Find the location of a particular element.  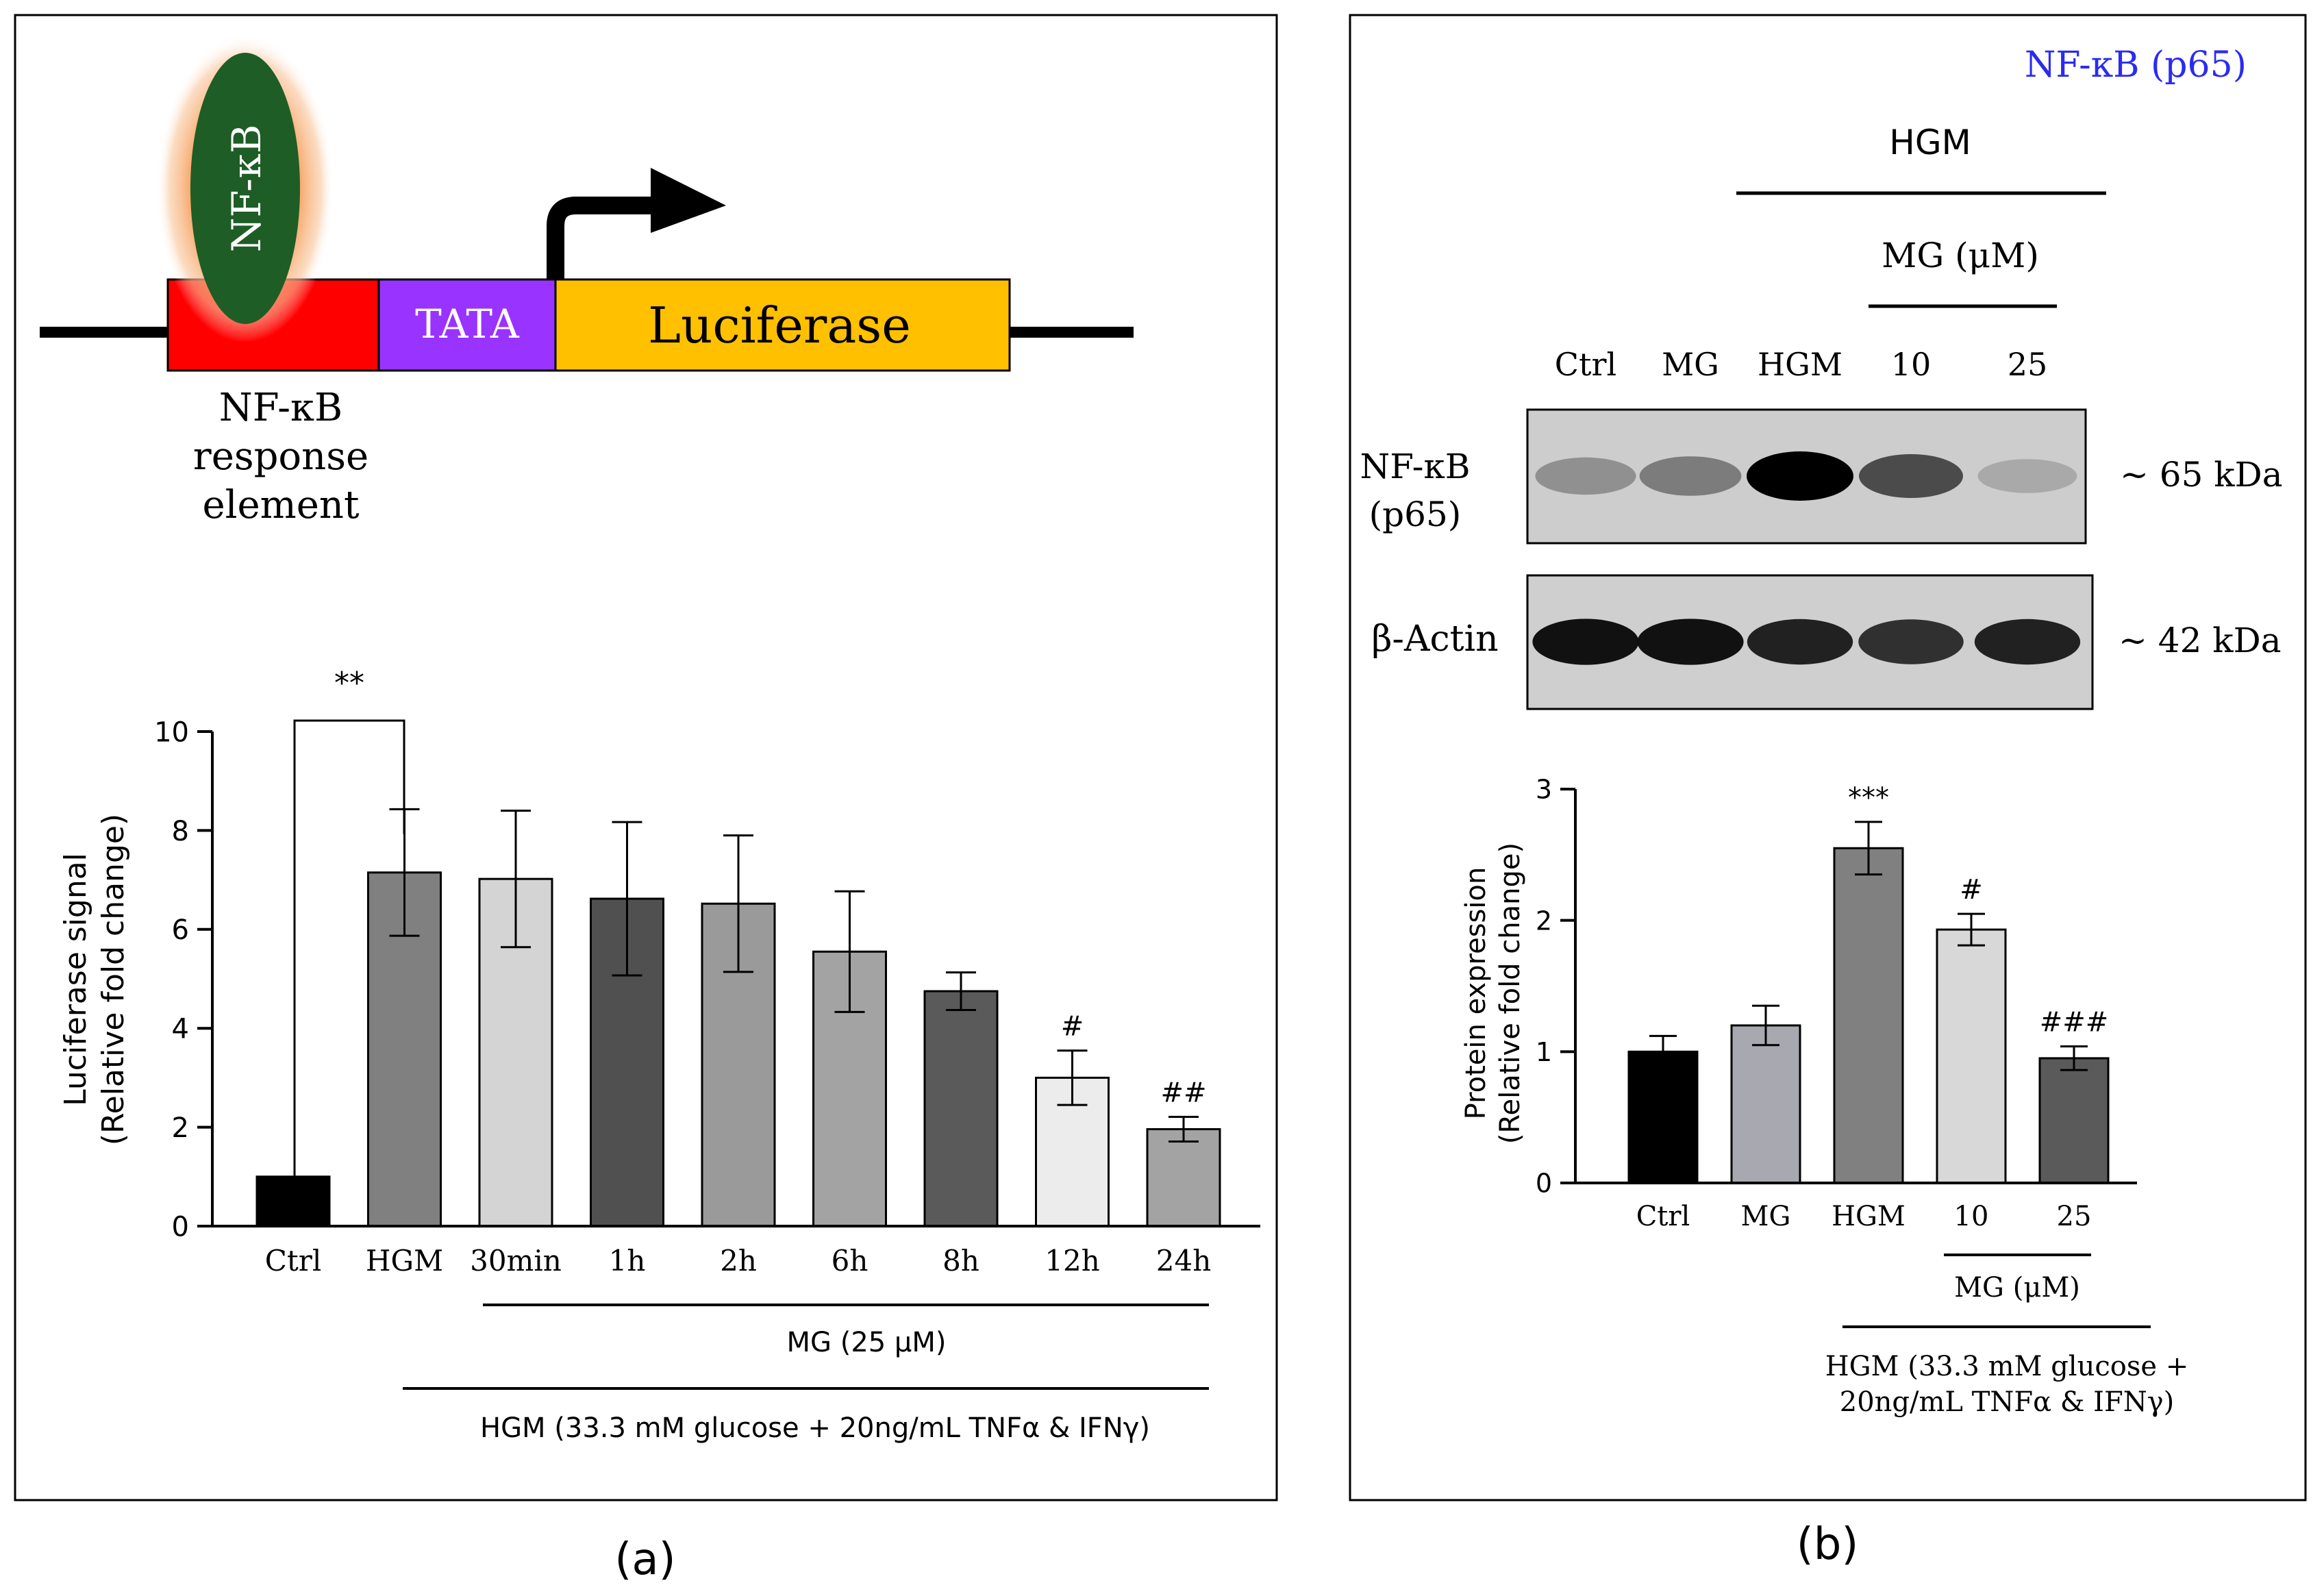

x-tick-label: 10 is located at coordinates (1971, 1216).